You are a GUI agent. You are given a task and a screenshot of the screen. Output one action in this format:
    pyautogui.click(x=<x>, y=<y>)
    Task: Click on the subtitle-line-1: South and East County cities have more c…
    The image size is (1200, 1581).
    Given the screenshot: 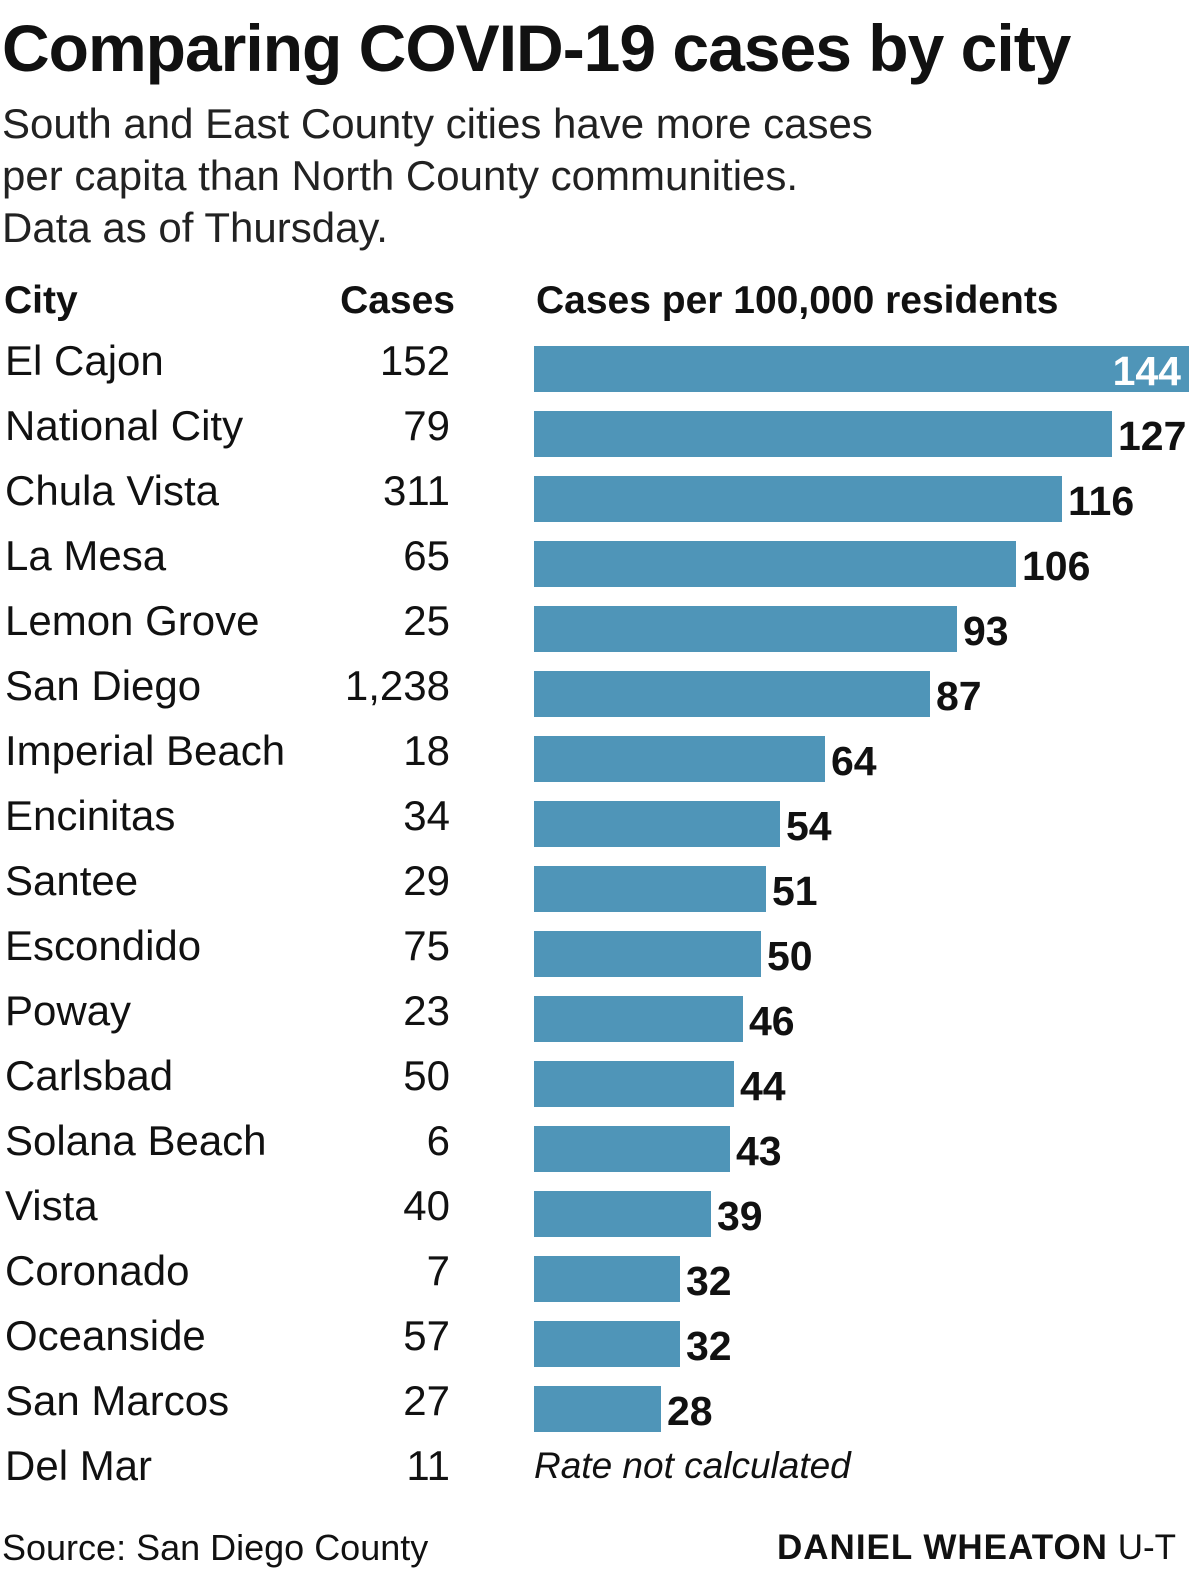 What is the action you would take?
    pyautogui.click(x=437, y=123)
    